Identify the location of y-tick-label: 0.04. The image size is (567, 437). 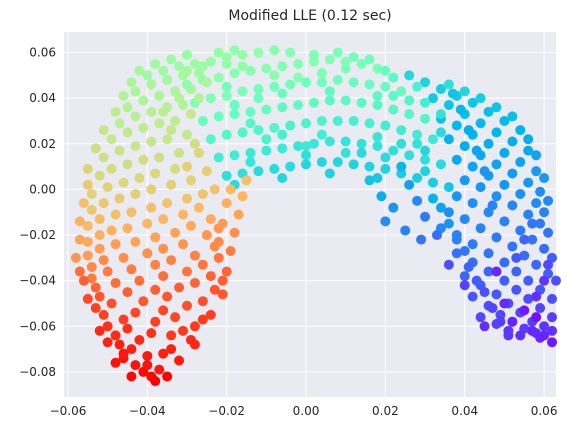
(42, 98).